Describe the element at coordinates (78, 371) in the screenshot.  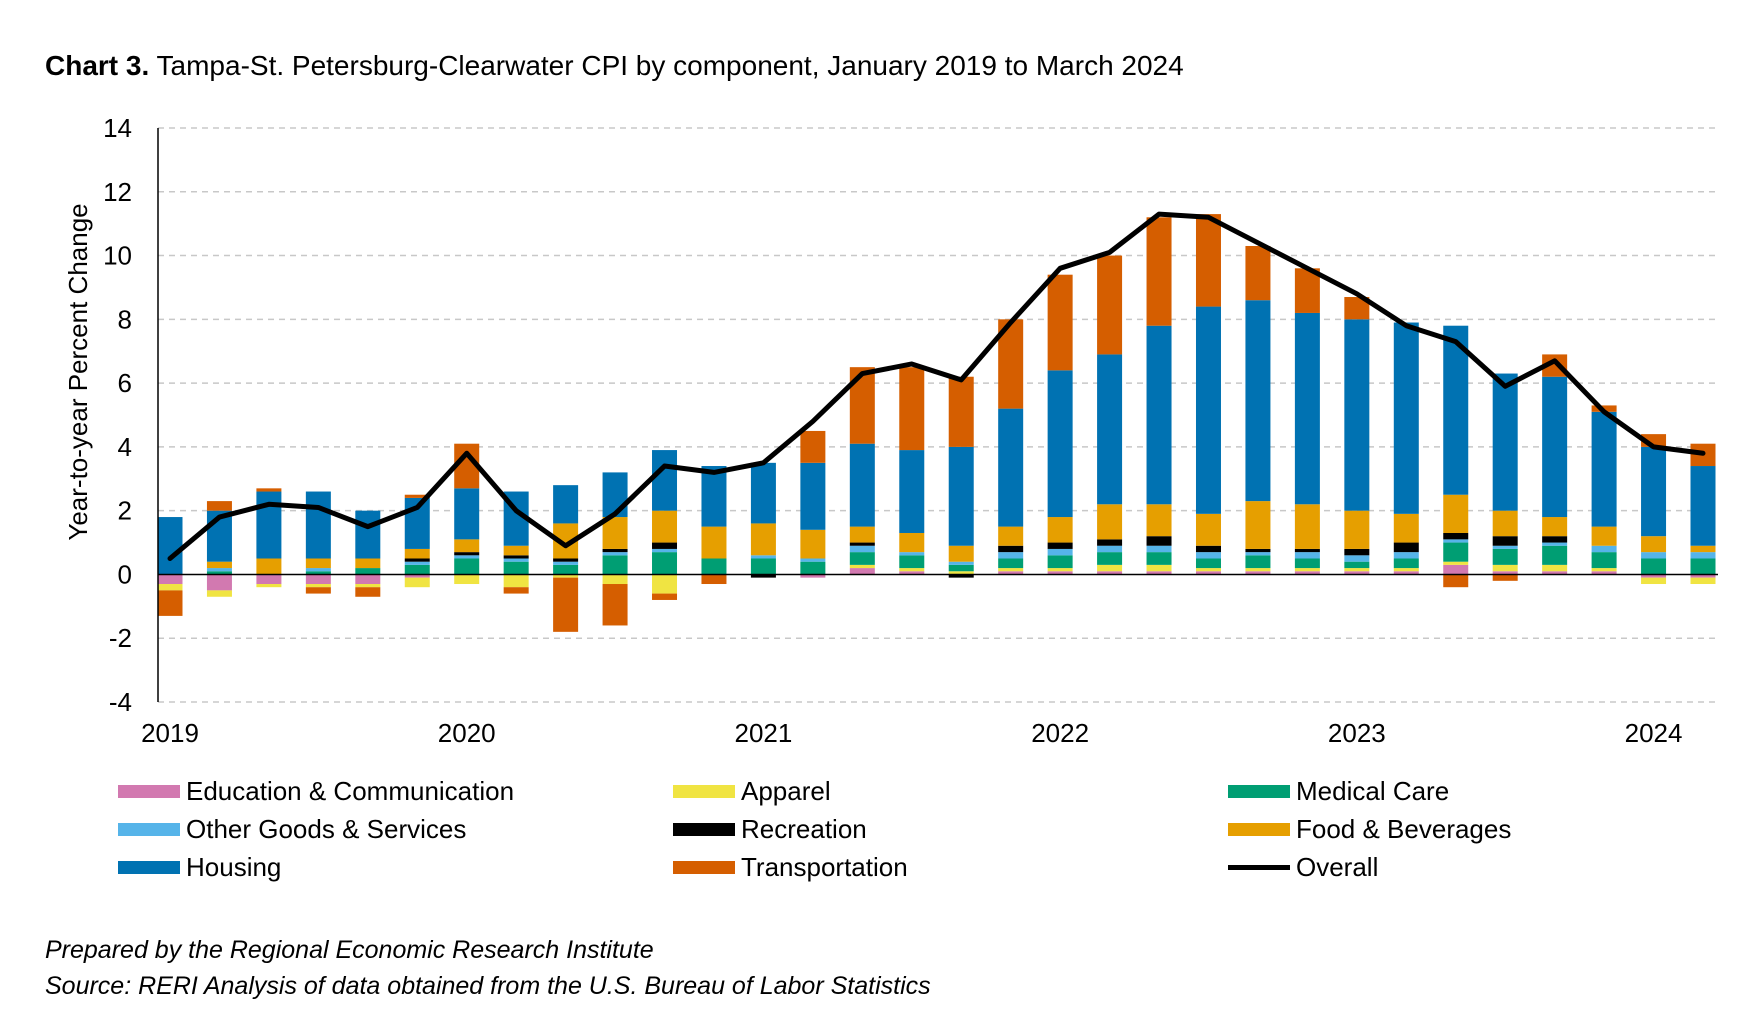
I see `y-axis-label: Year-to-year Percent Change` at that location.